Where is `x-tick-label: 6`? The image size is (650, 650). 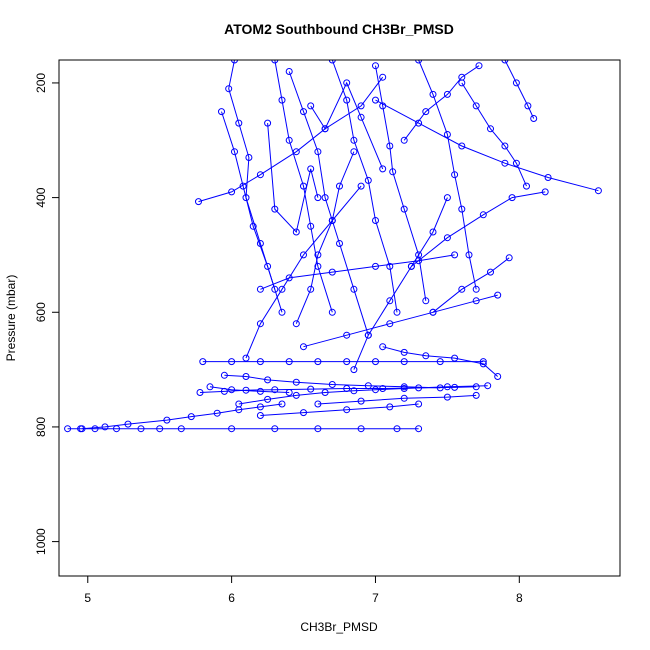 x-tick-label: 6 is located at coordinates (231, 598).